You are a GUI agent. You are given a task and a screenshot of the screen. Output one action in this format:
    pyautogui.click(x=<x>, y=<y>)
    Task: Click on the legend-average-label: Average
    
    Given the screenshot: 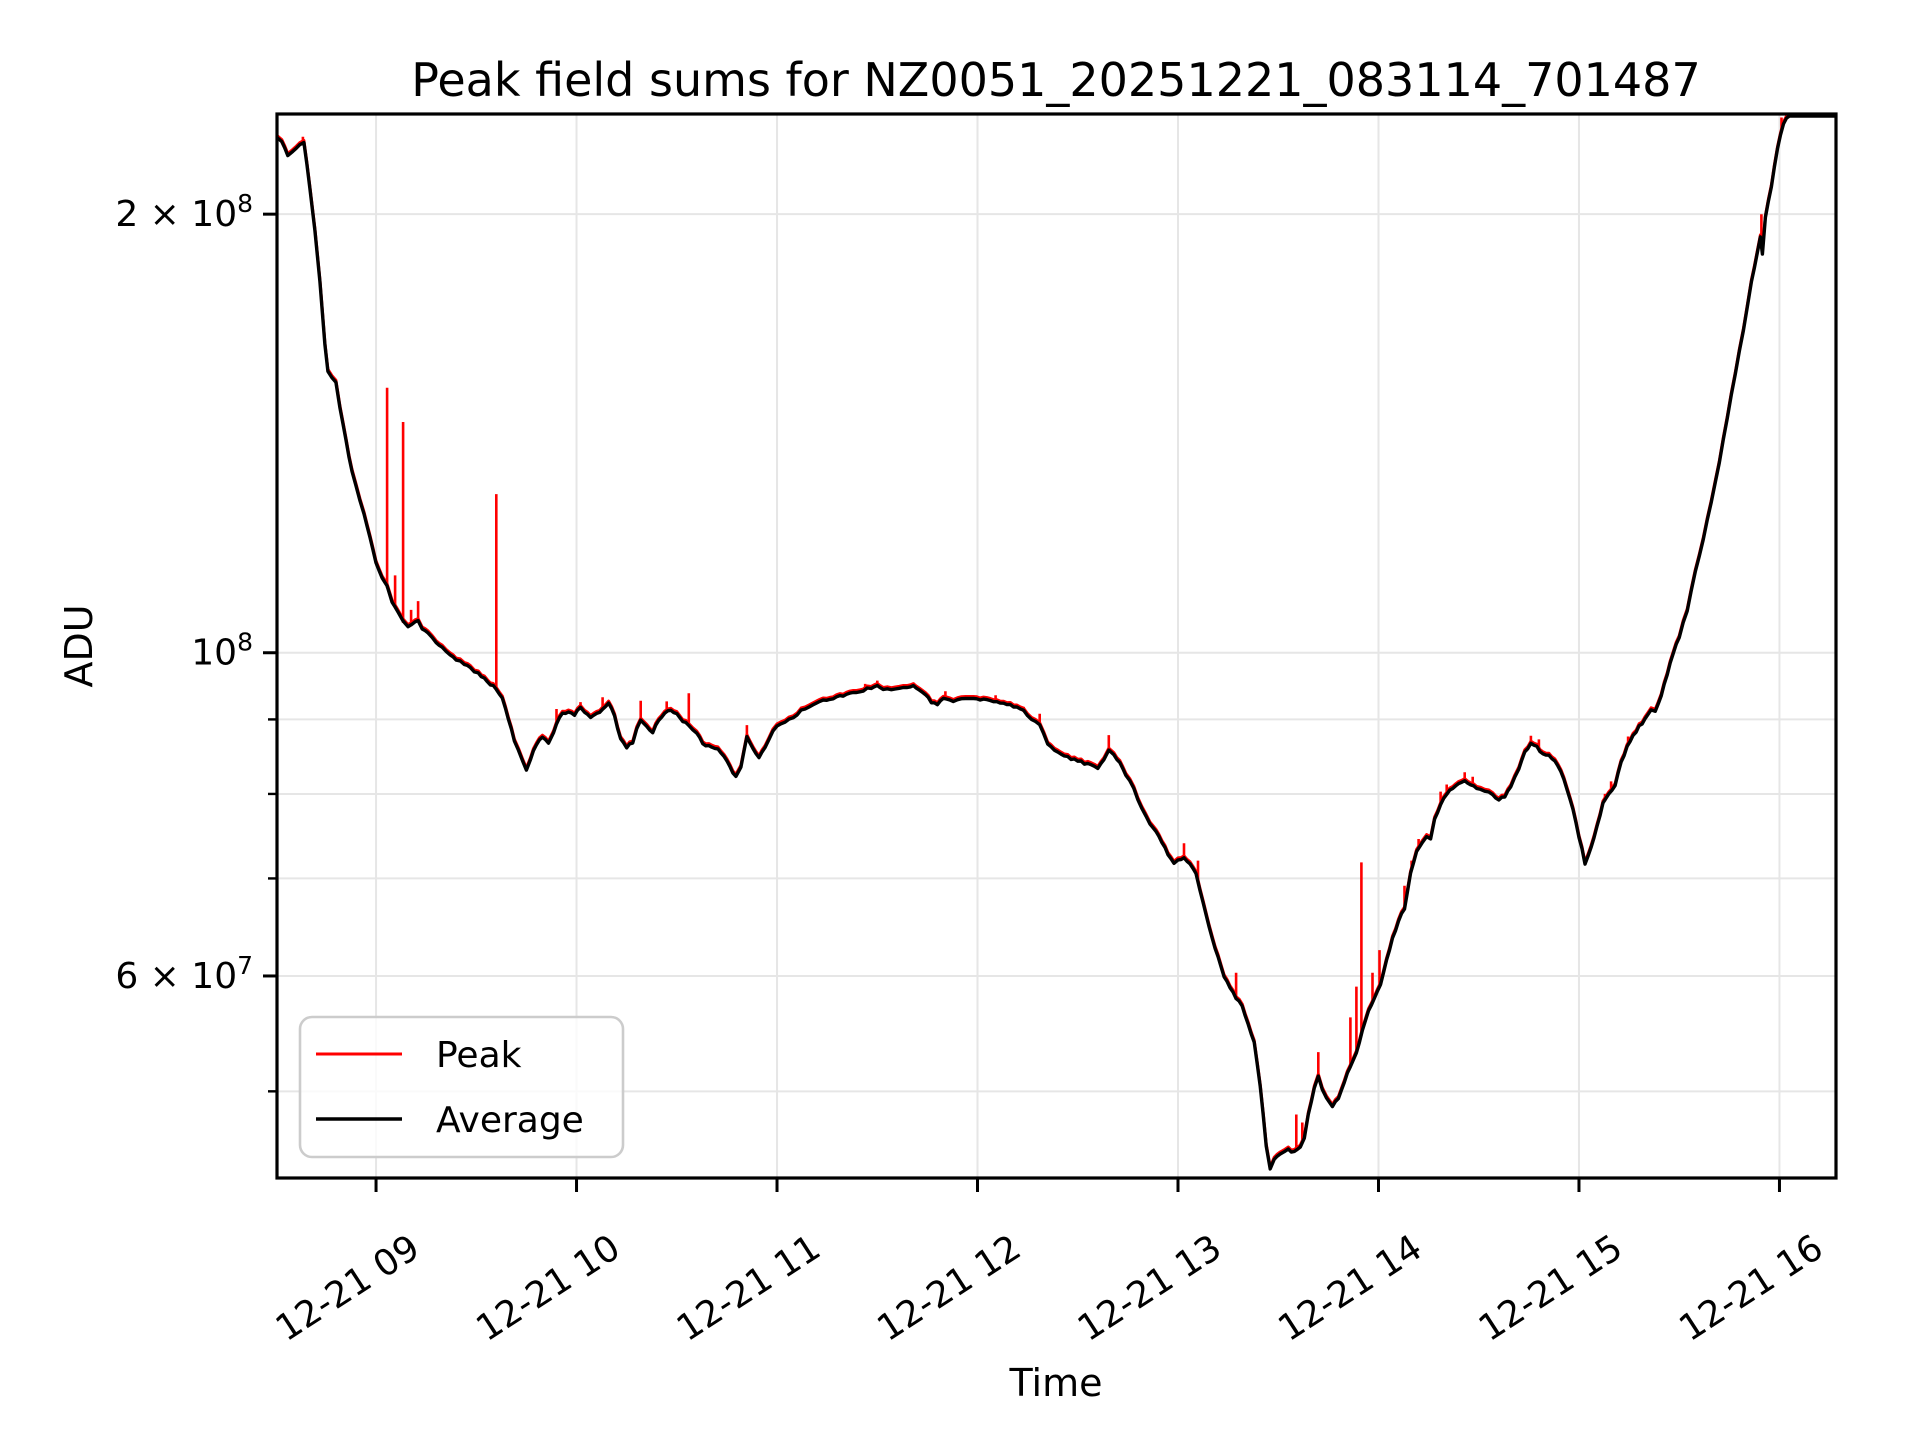 What is the action you would take?
    pyautogui.click(x=510, y=1120)
    